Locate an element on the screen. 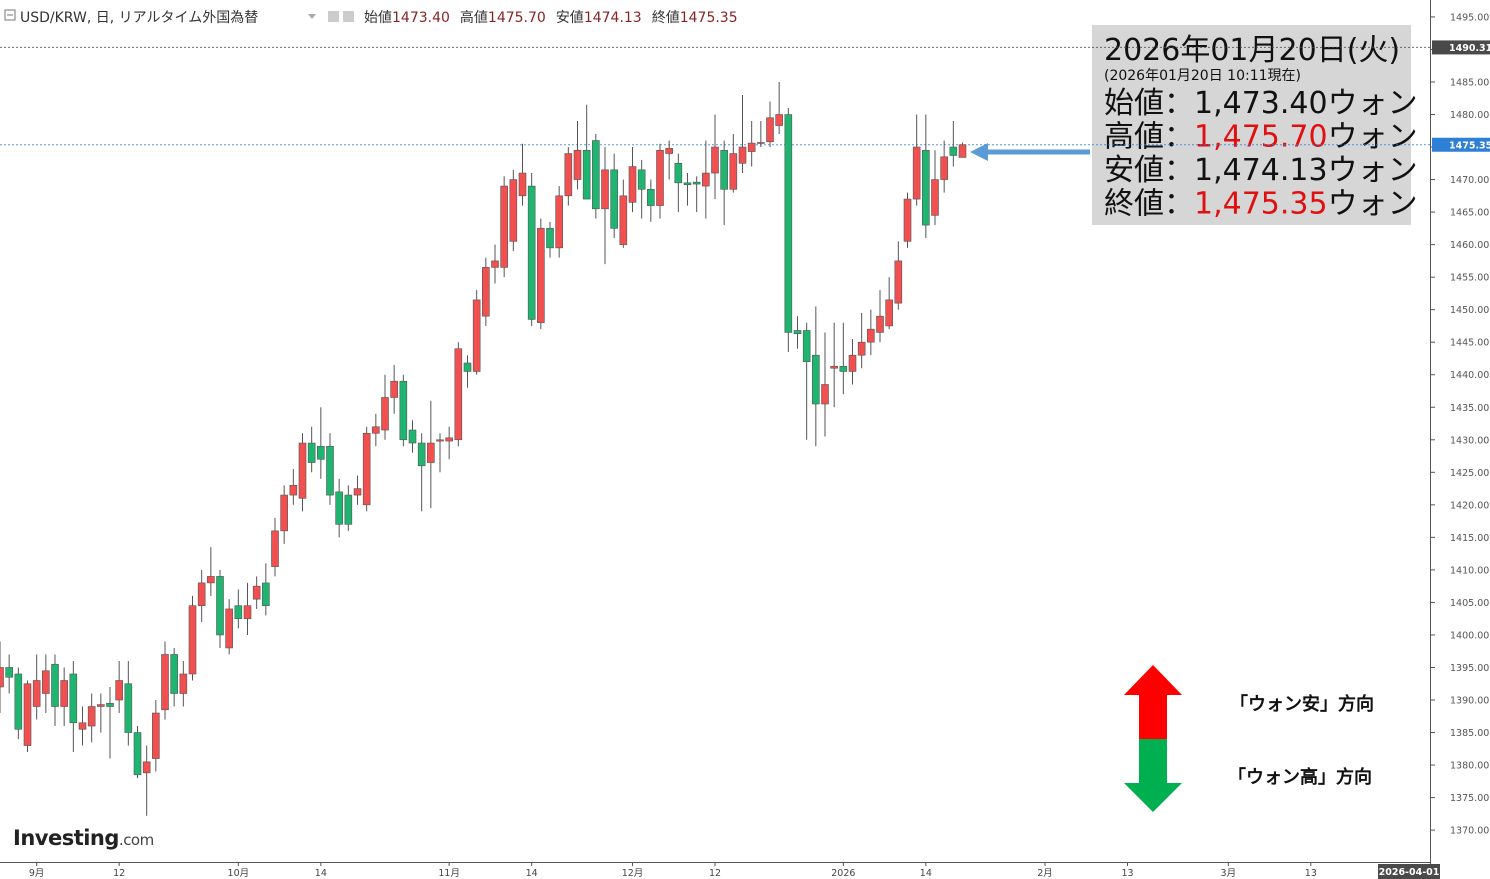  x-tick-label: 2026 is located at coordinates (843, 873).